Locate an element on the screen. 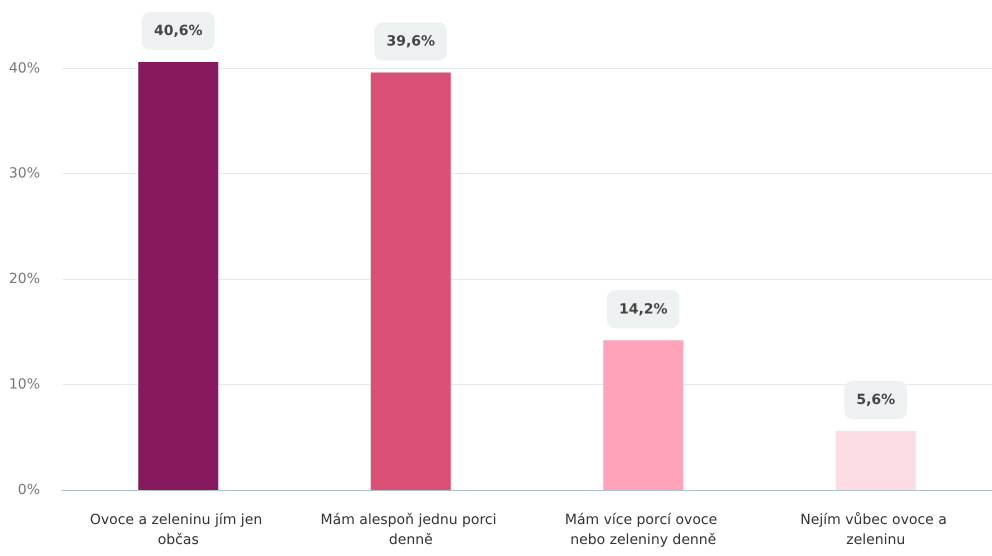 The image size is (992, 556). y-tick-label: 40% is located at coordinates (24, 68).